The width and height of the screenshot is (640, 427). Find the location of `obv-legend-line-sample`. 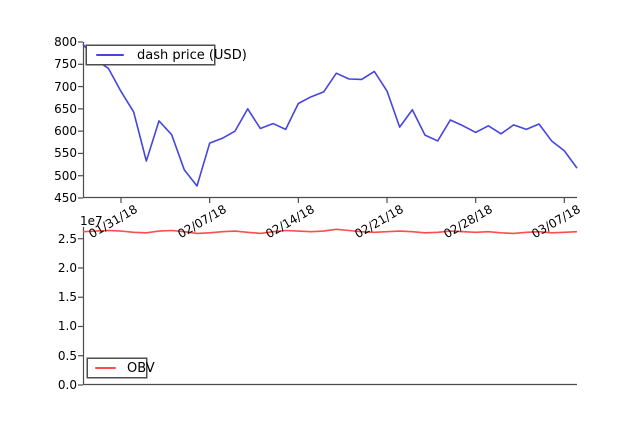

obv-legend-line-sample is located at coordinates (105, 368).